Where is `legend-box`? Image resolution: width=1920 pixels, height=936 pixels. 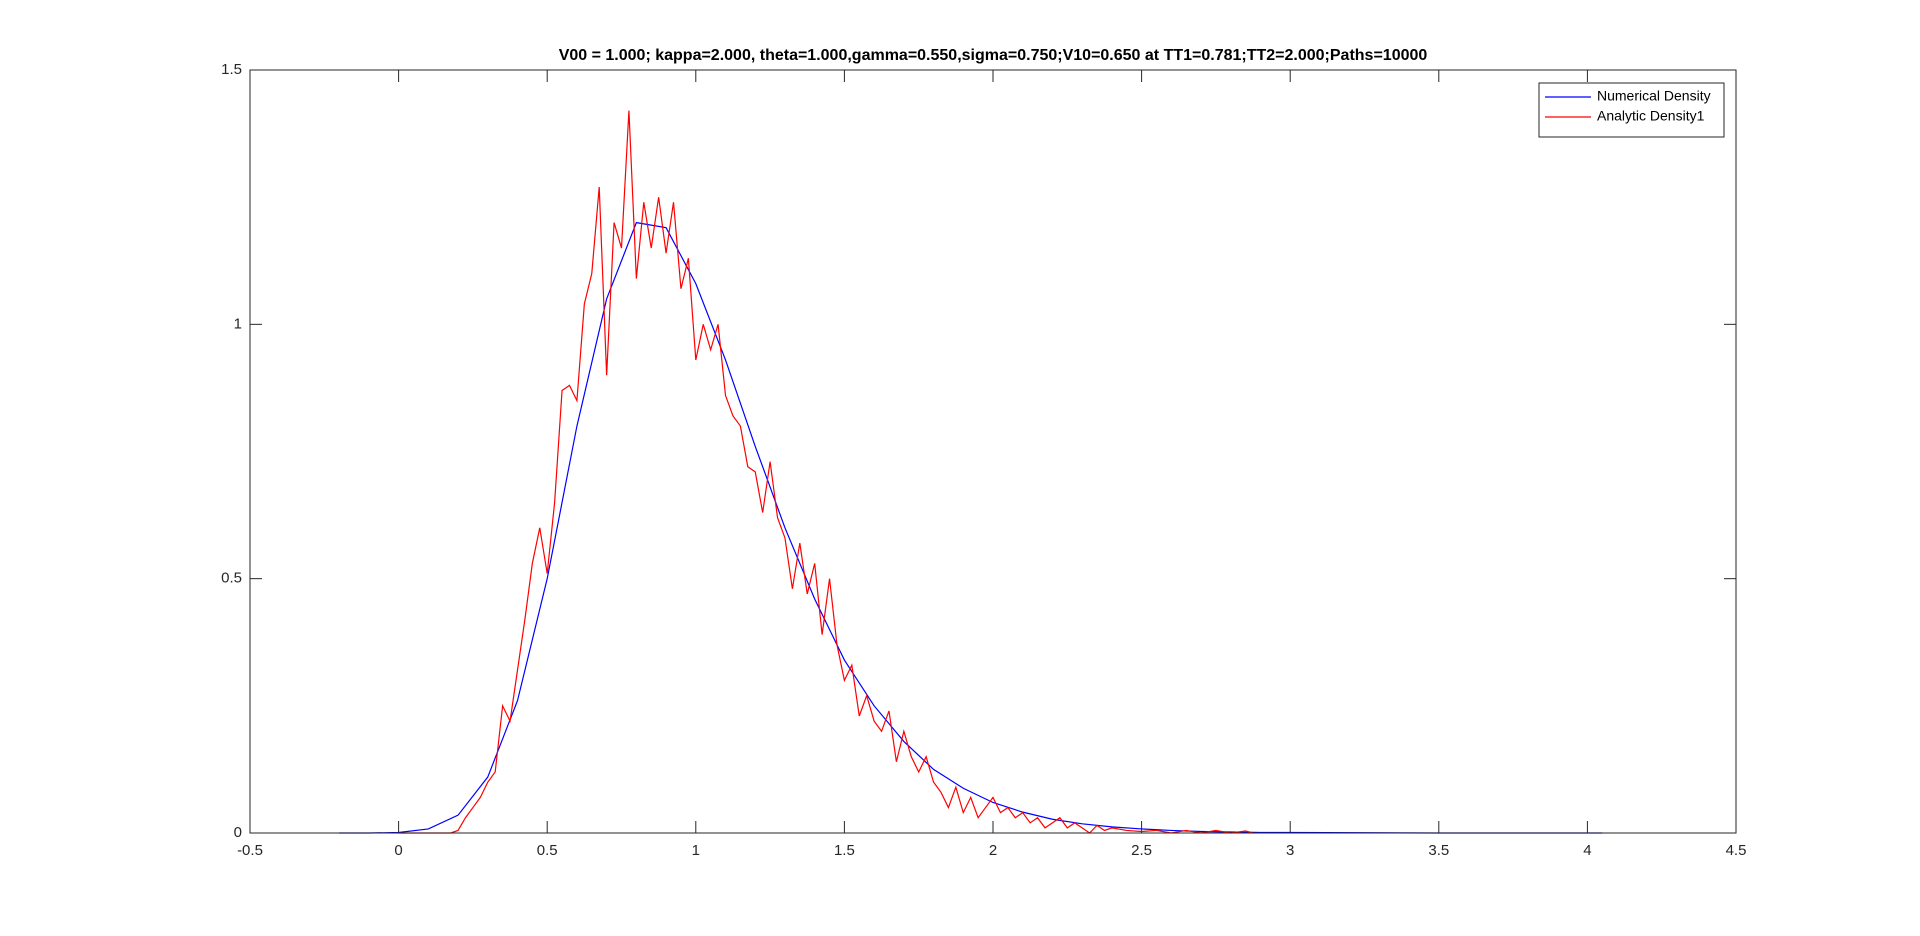 legend-box is located at coordinates (1631, 110).